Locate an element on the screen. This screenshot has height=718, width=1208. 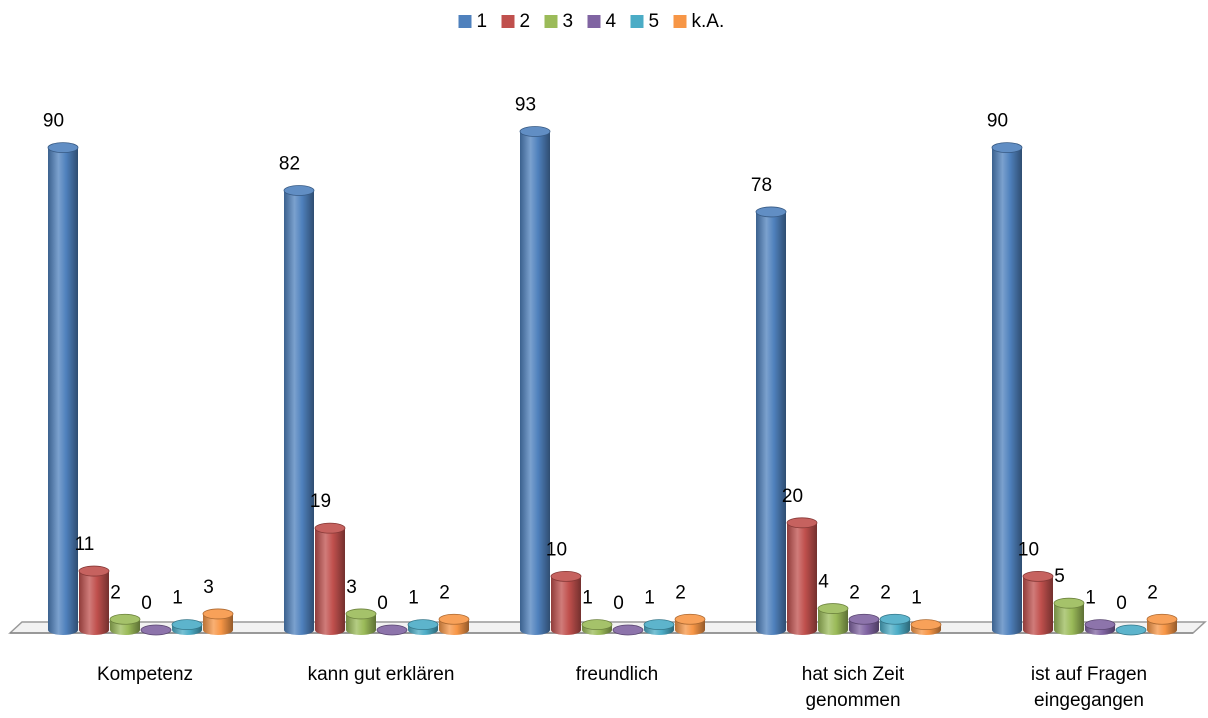
legend-label: 4 is located at coordinates (611, 21).